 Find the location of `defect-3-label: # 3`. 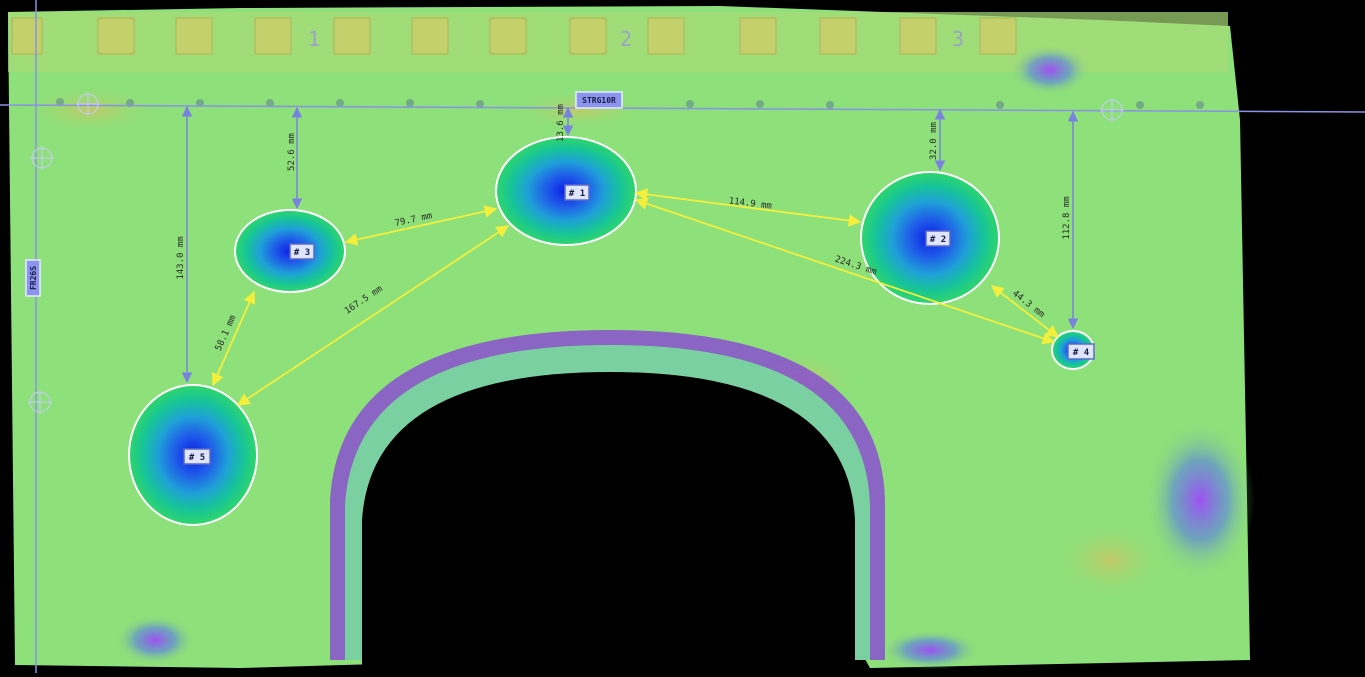

defect-3-label: # 3 is located at coordinates (302, 253).